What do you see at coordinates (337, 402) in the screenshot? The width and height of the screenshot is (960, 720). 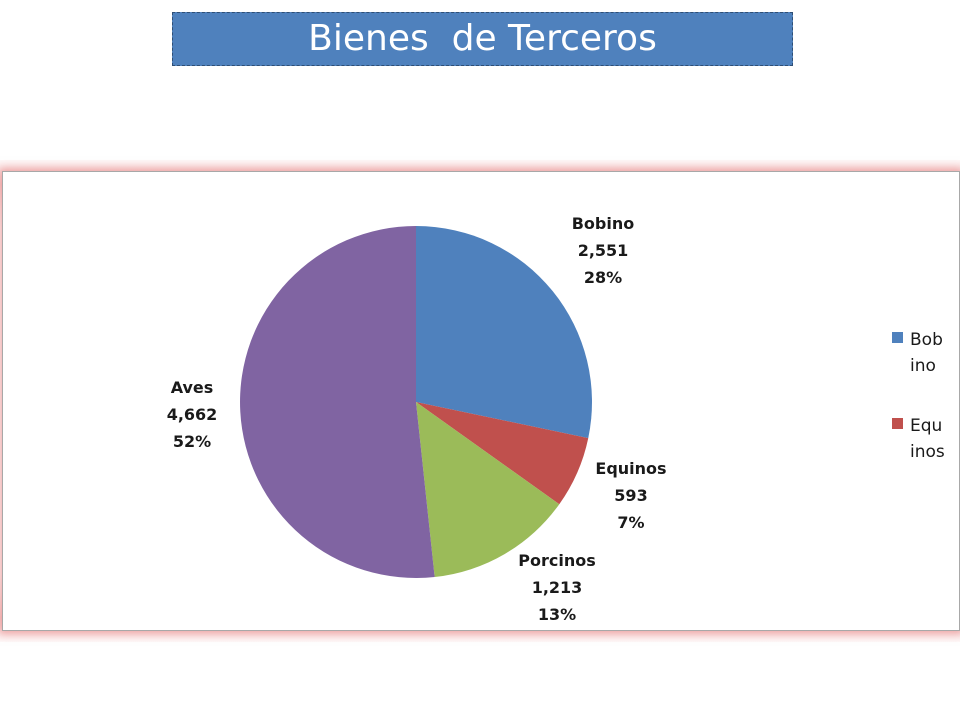 I see `pie-slice-aves` at bounding box center [337, 402].